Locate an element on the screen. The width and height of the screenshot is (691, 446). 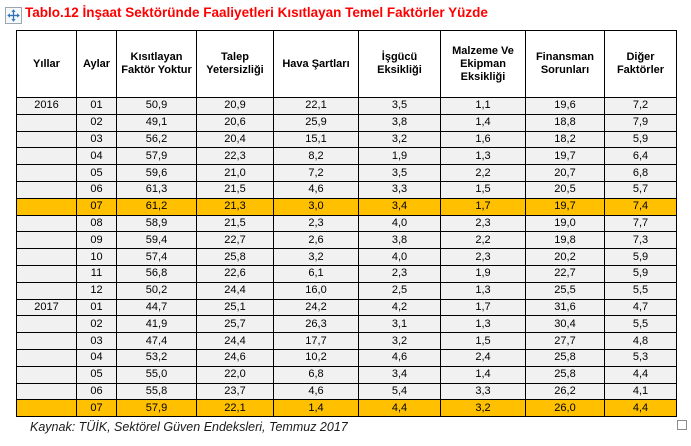
value-cell: 22,1 is located at coordinates (235, 408).